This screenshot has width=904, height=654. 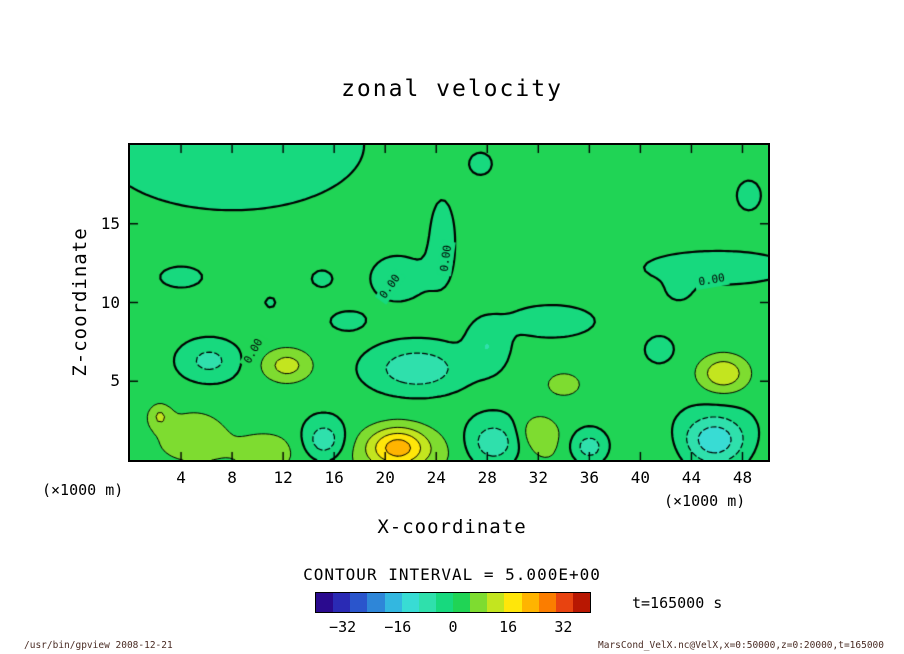 I want to click on z-tick-label: 10, so click(x=110, y=302).